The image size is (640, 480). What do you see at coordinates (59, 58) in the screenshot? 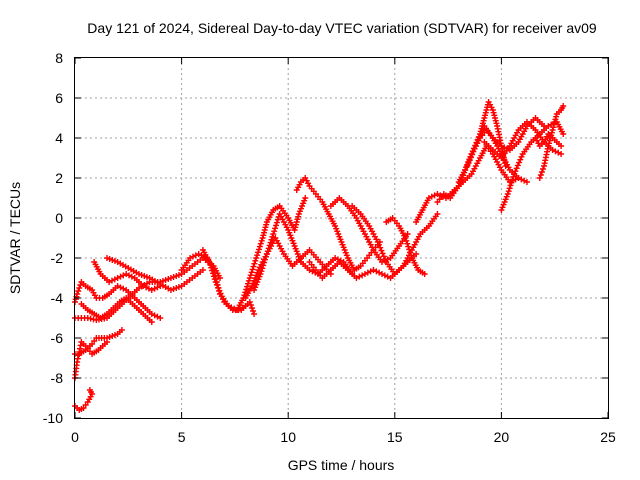
I see `y-tick-label: 8` at bounding box center [59, 58].